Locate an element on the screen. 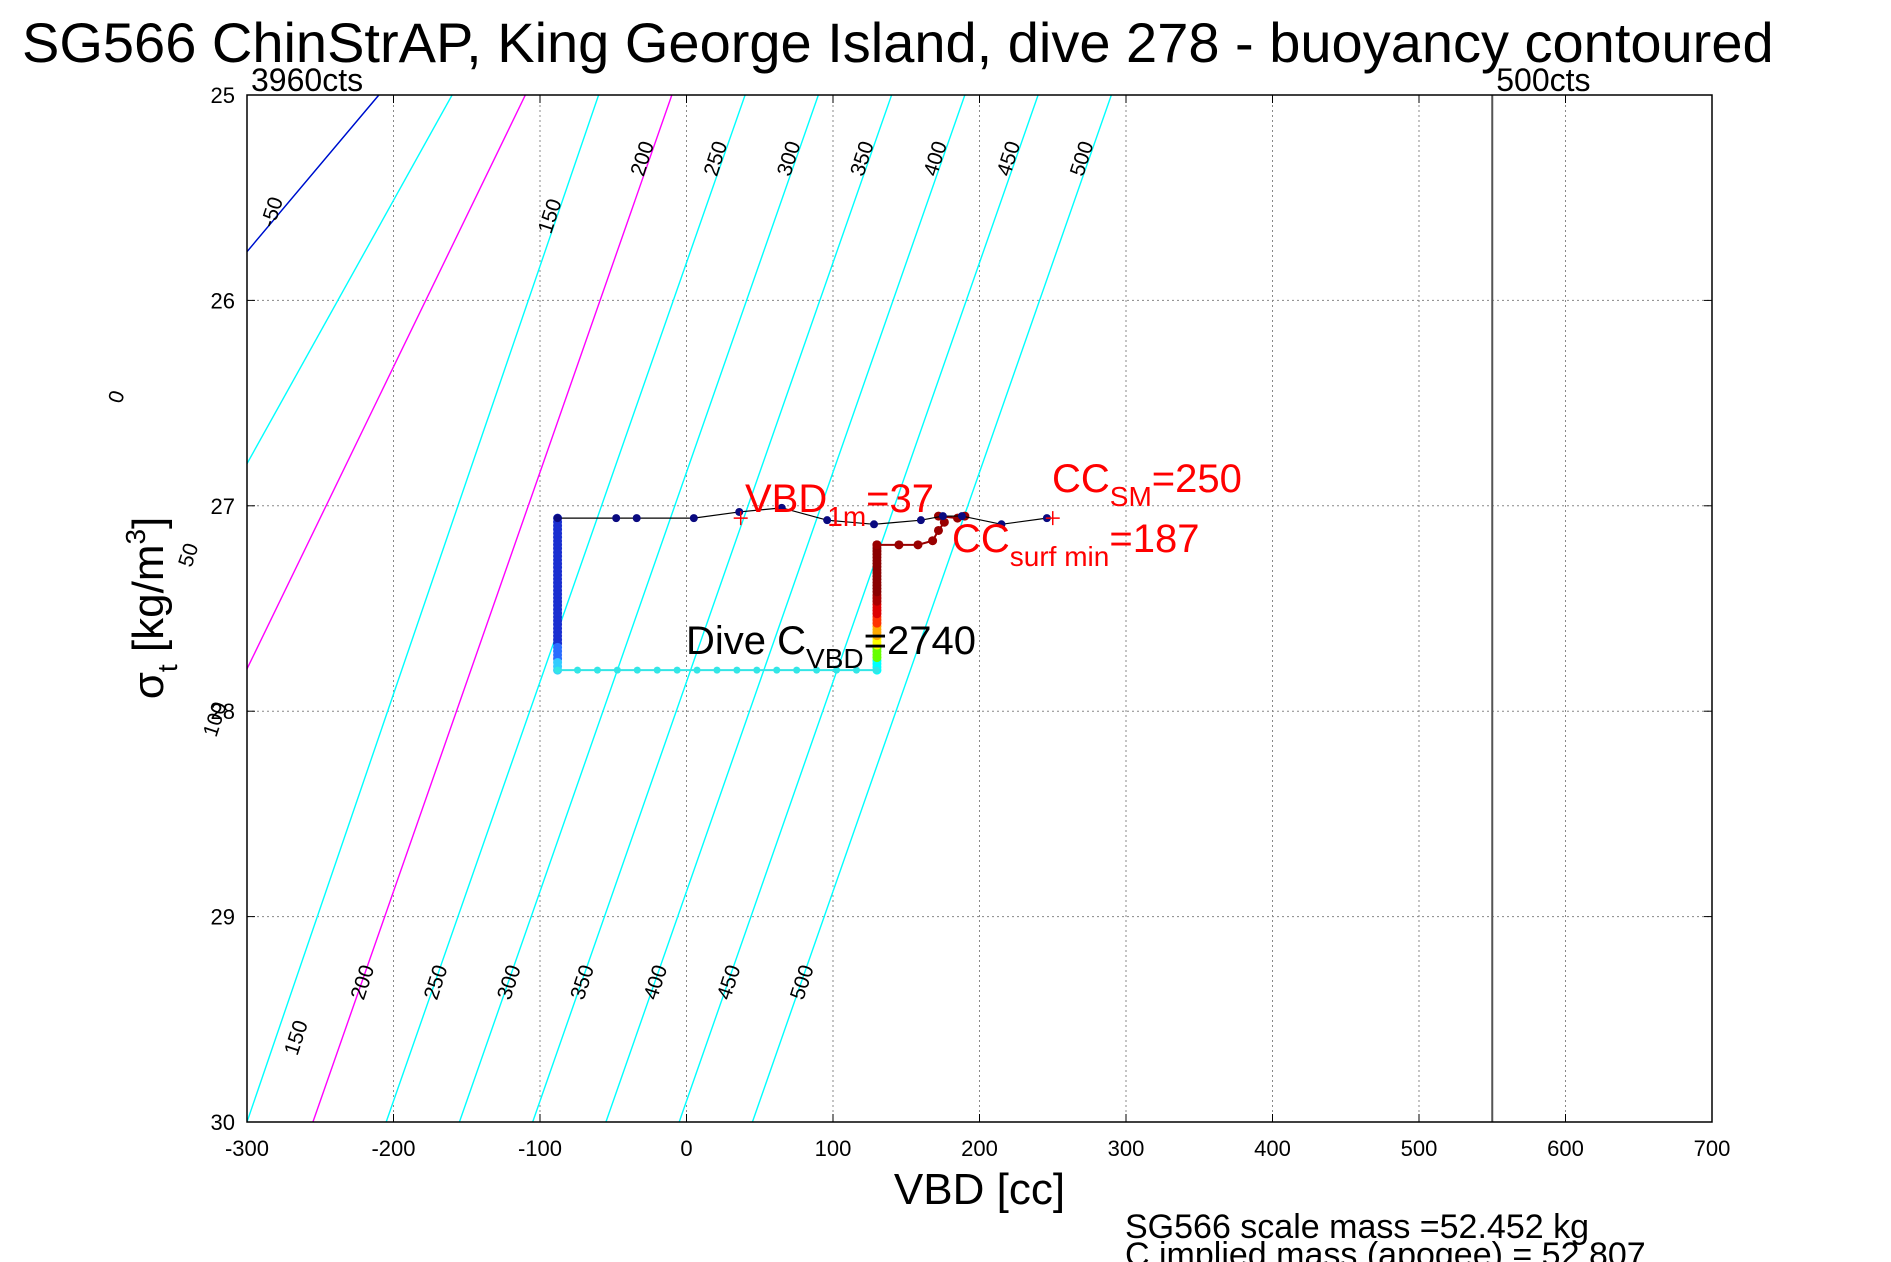 Image resolution: width=1891 pixels, height=1262 pixels. annotation-cc-sm: CCSM=250 is located at coordinates (1147, 484).